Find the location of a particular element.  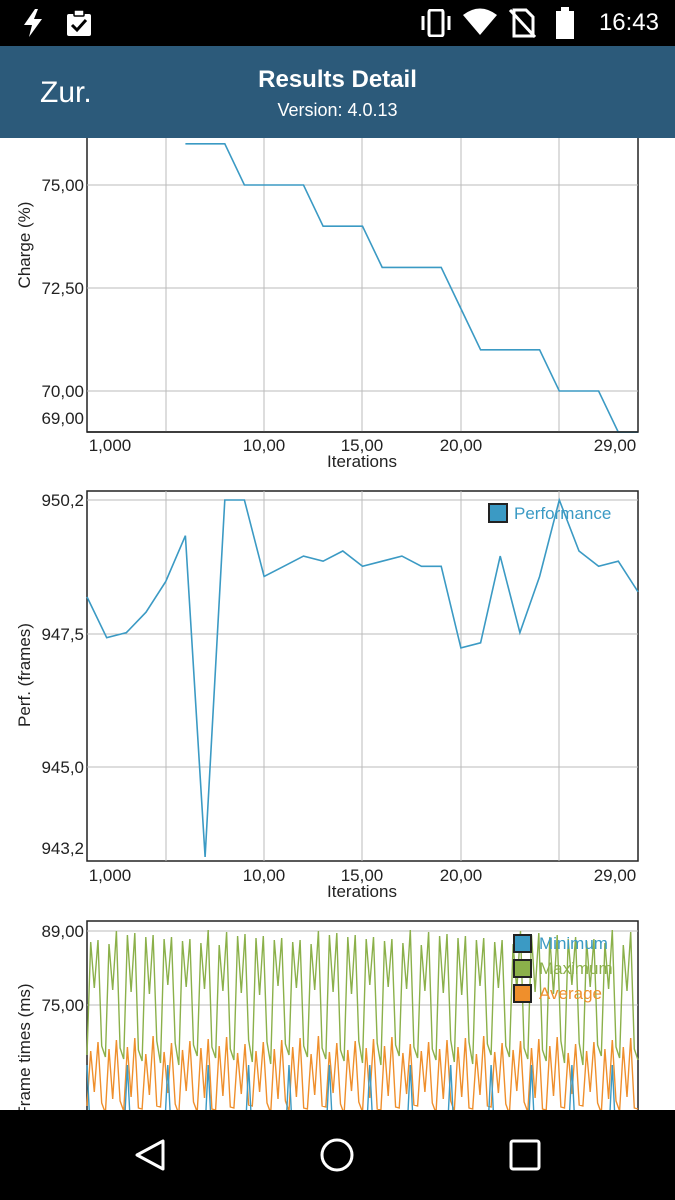

version-label: Version: 4.0.13 is located at coordinates (337, 110).